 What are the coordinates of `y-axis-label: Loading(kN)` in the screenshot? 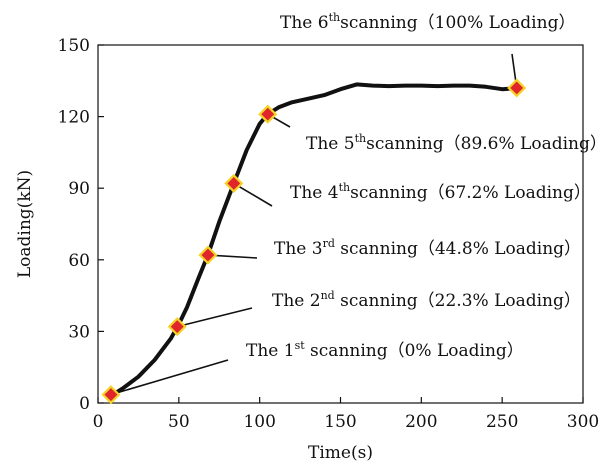 It's located at (25, 224).